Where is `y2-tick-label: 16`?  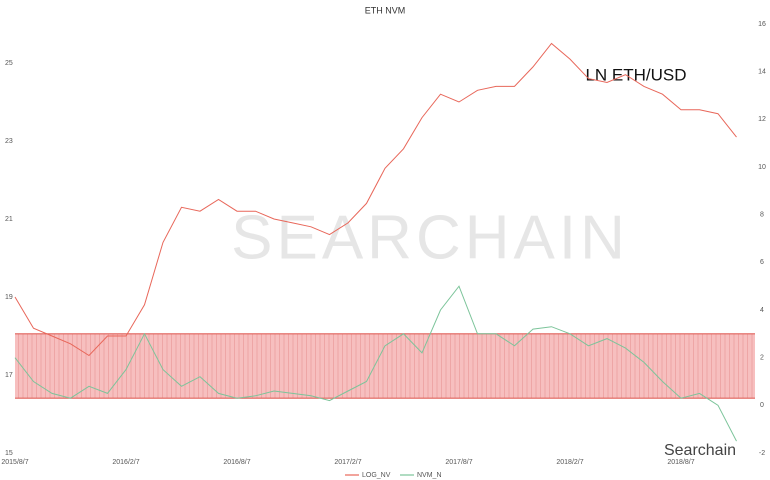 y2-tick-label: 16 is located at coordinates (762, 24).